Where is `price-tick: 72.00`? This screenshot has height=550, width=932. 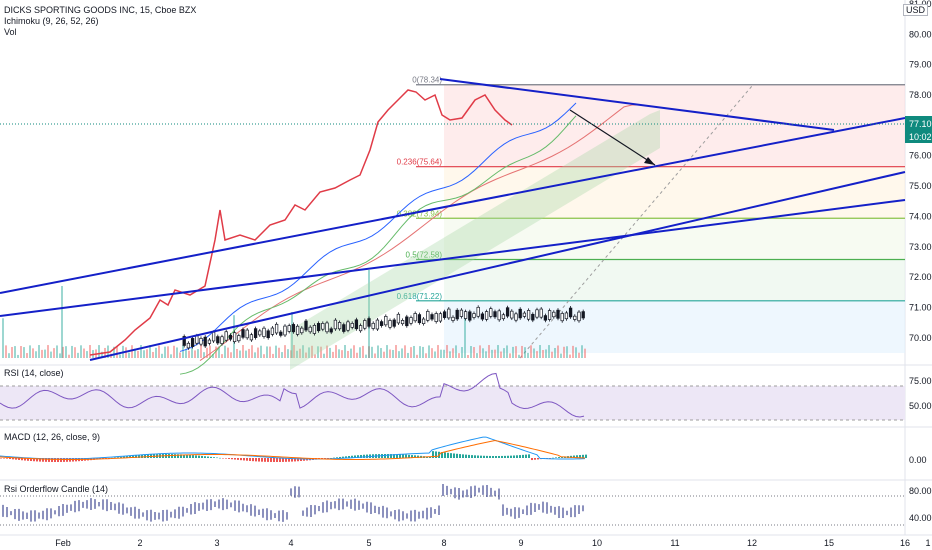
price-tick: 72.00 is located at coordinates (920, 277).